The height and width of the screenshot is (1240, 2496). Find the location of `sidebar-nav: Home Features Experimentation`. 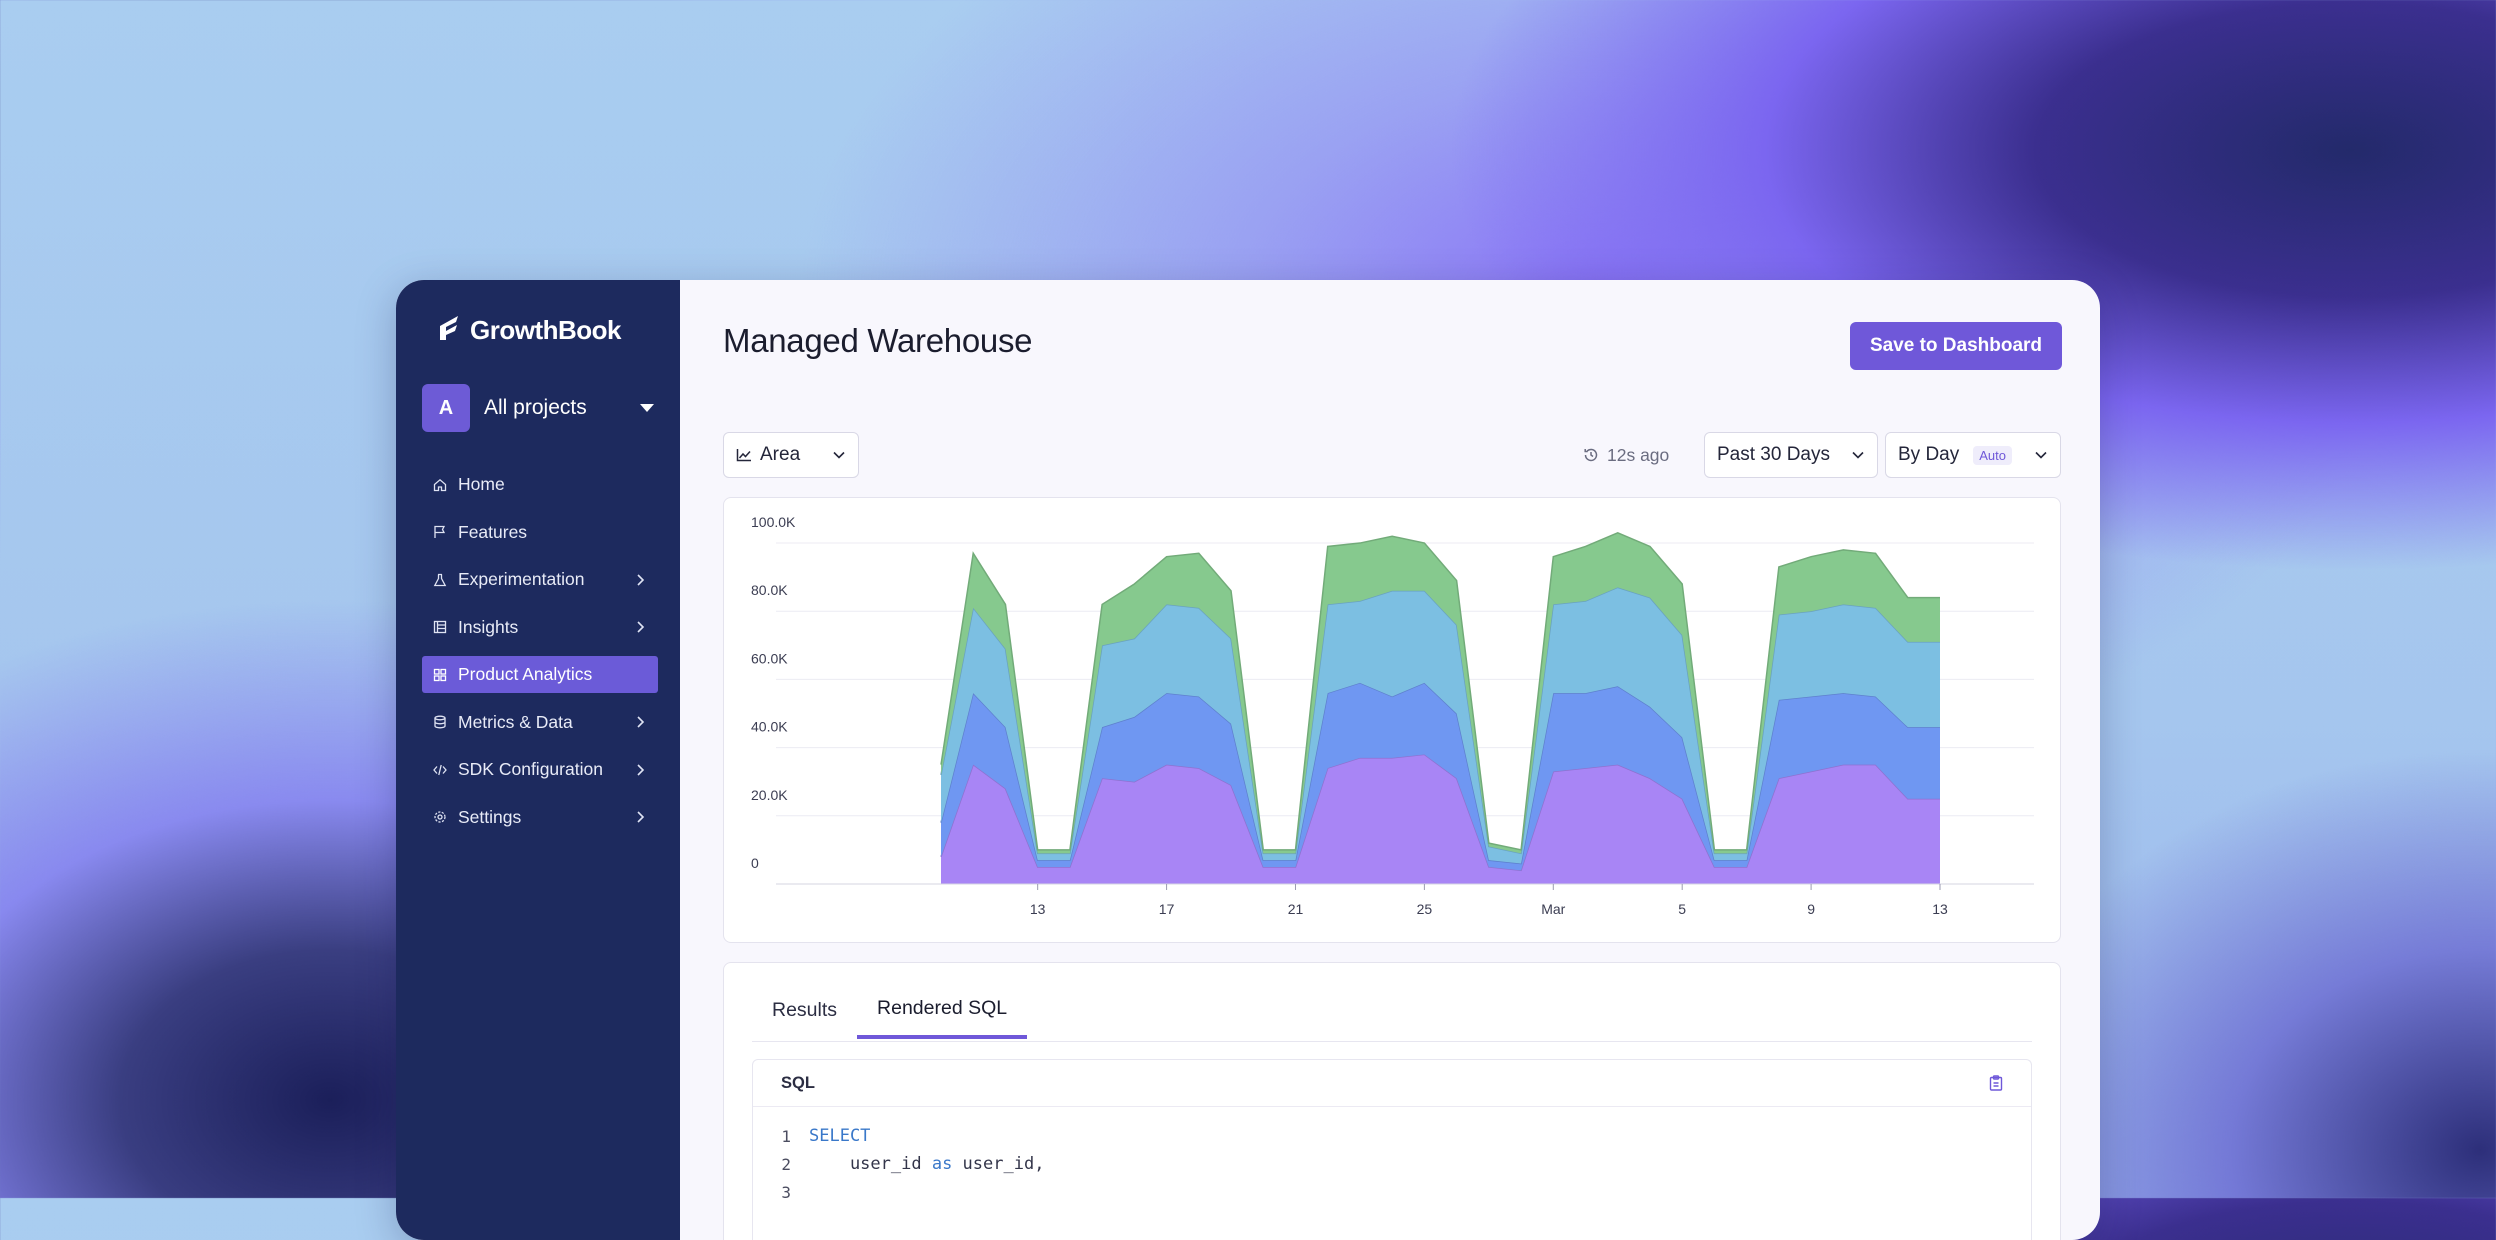

sidebar-nav: Home Features Experimentation is located at coordinates (540, 656).